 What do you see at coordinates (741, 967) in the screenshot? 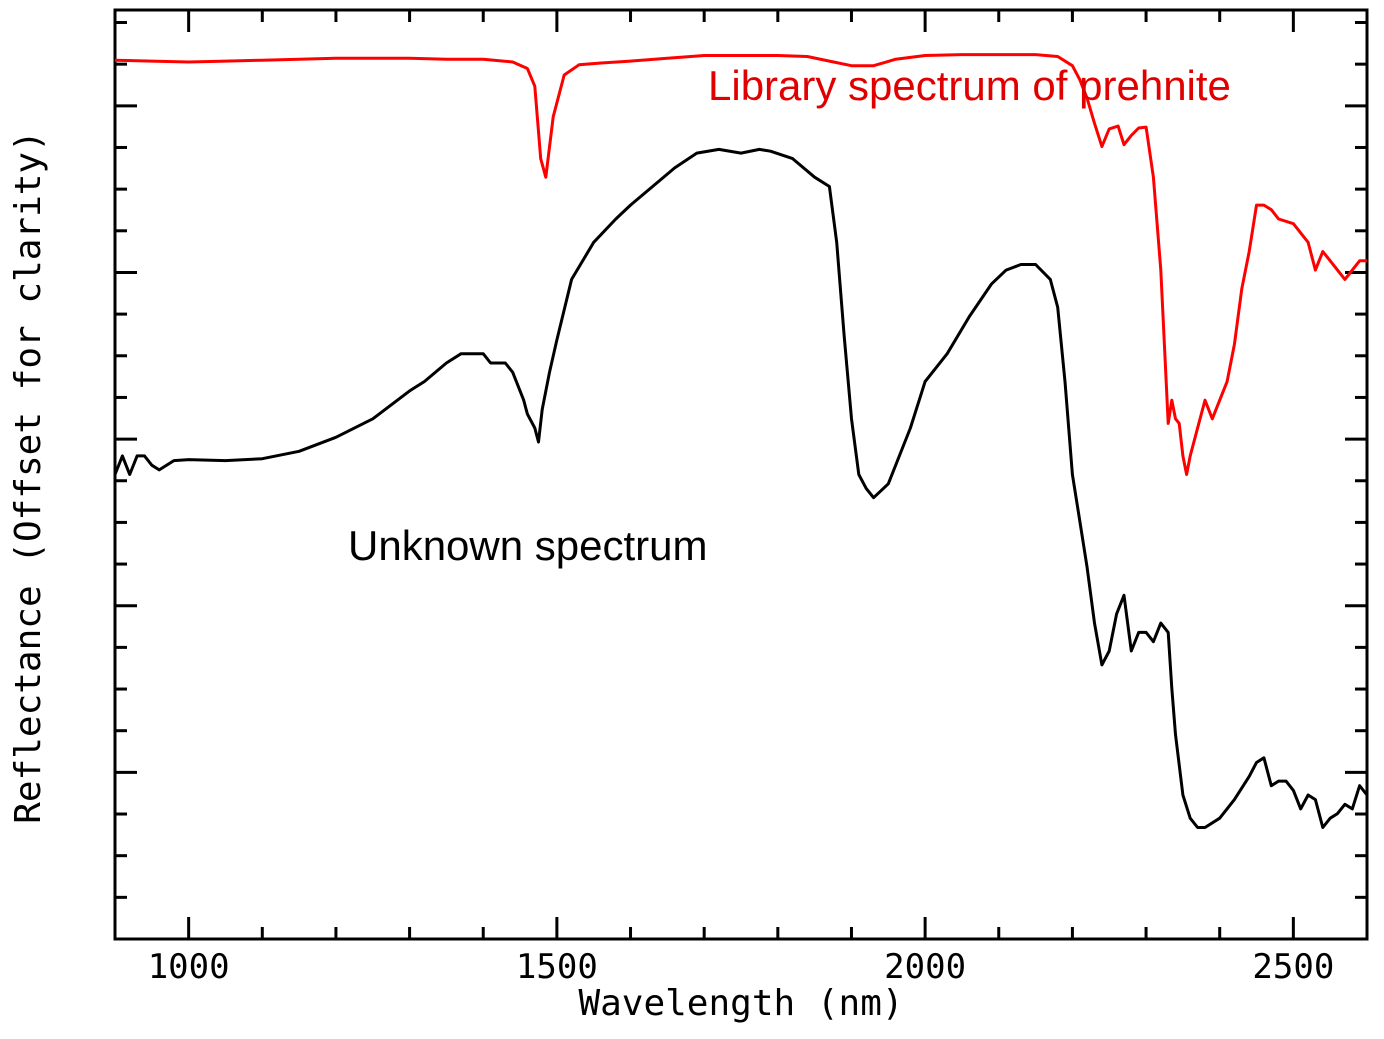
I see `x-tick-labels: 1000 1500 2000 2500` at bounding box center [741, 967].